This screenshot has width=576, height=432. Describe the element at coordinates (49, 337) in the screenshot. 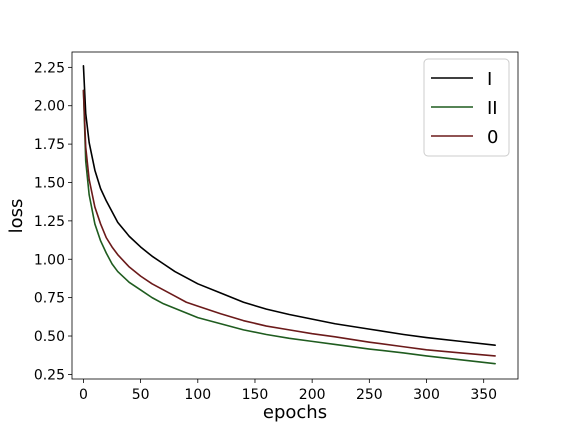

I see `y-tick-label: 0.50` at that location.